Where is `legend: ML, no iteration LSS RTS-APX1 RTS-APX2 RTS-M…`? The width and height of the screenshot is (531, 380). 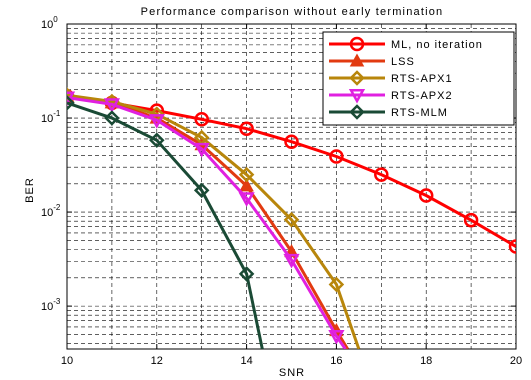
legend: ML, no iteration LSS RTS-APX1 RTS-APX2 RTS-M… is located at coordinates (418, 78).